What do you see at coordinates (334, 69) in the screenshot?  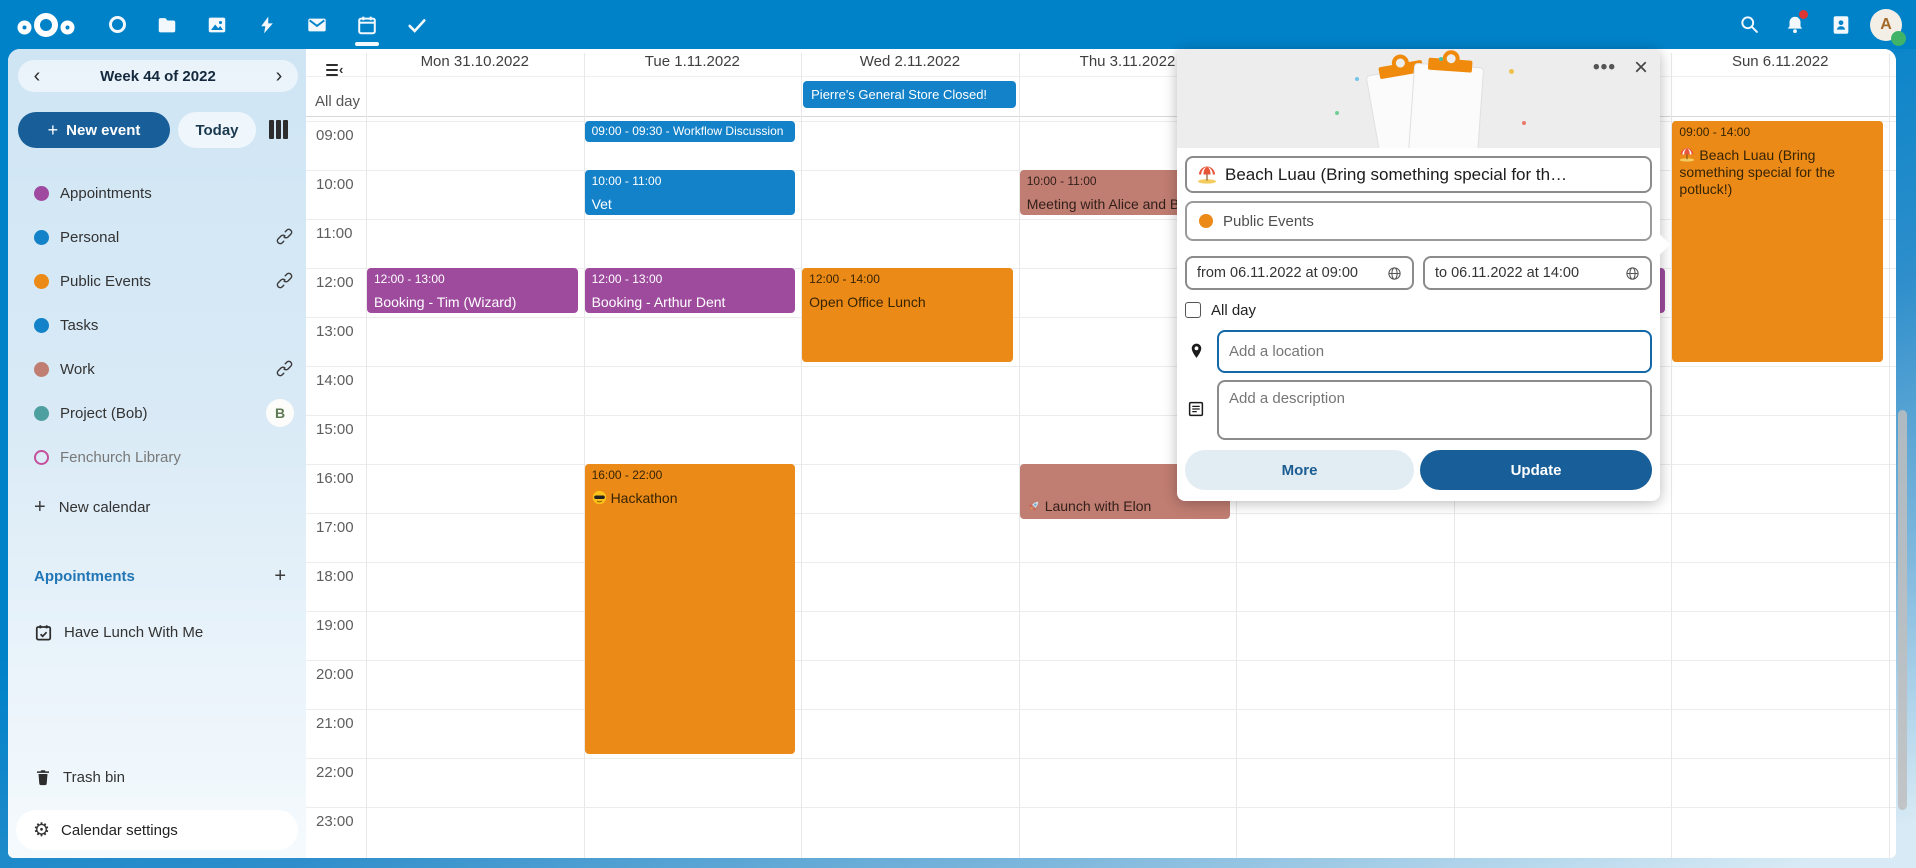 I see `list-collapse-icon: ‹` at bounding box center [334, 69].